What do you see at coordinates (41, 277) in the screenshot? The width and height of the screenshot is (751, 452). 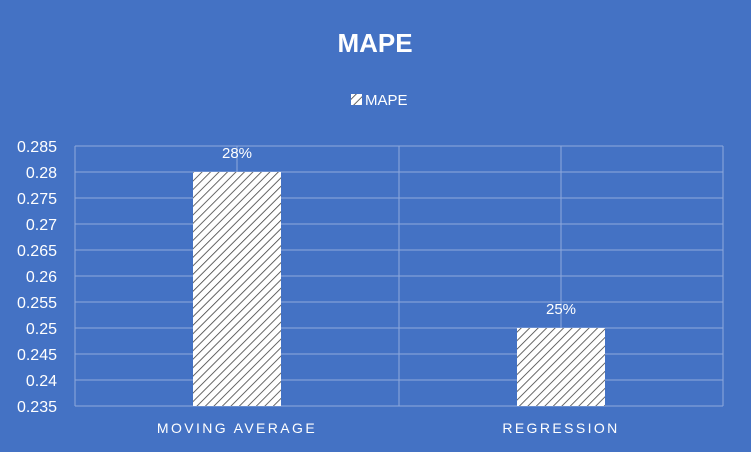 I see `y-tick-label: 0.26` at bounding box center [41, 277].